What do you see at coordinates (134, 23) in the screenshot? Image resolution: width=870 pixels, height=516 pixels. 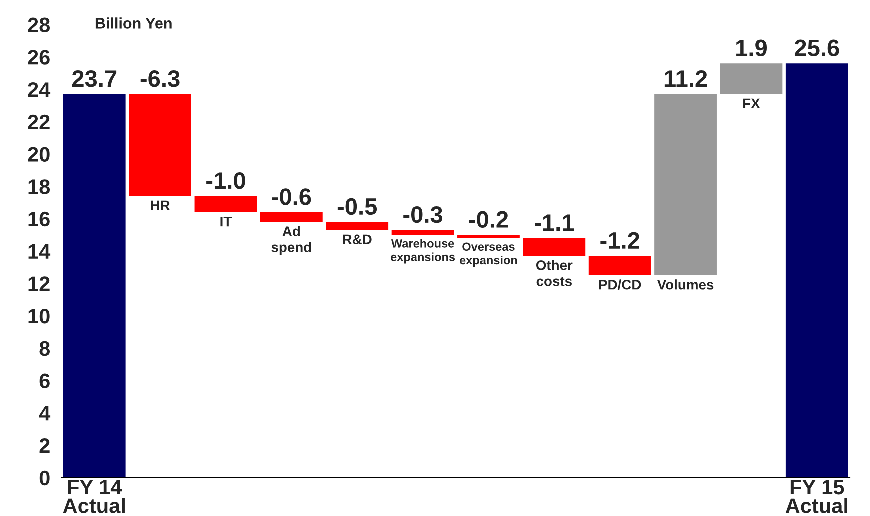 I see `y-axis-title: Billion Yen` at bounding box center [134, 23].